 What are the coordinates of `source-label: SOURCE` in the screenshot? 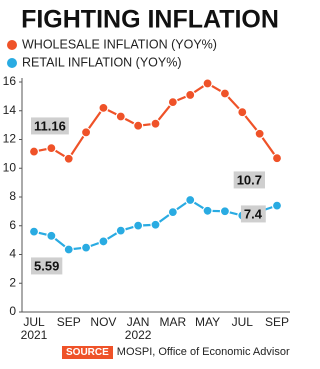 It's located at (87, 352).